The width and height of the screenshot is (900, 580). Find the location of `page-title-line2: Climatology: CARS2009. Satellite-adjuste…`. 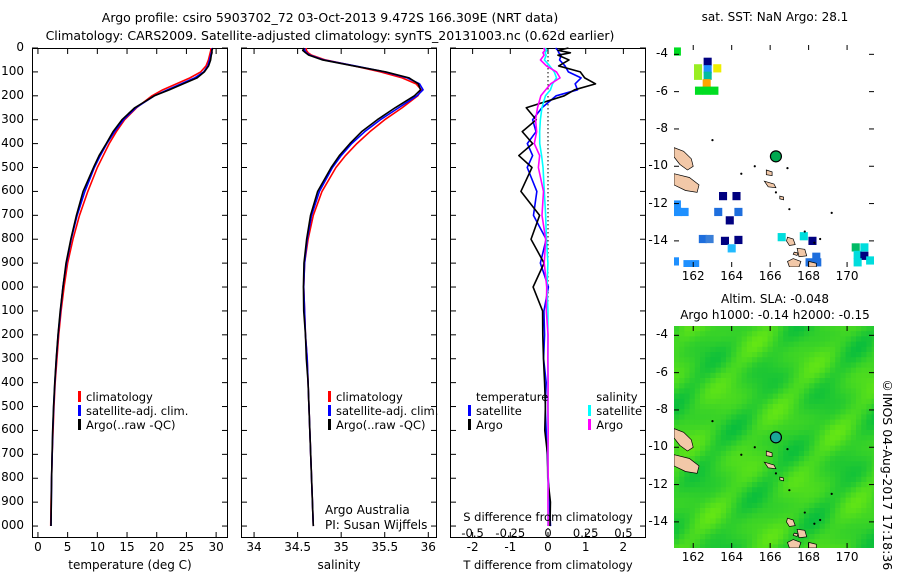

page-title-line2: Climatology: CARS2009. Satellite-adjuste… is located at coordinates (330, 35).